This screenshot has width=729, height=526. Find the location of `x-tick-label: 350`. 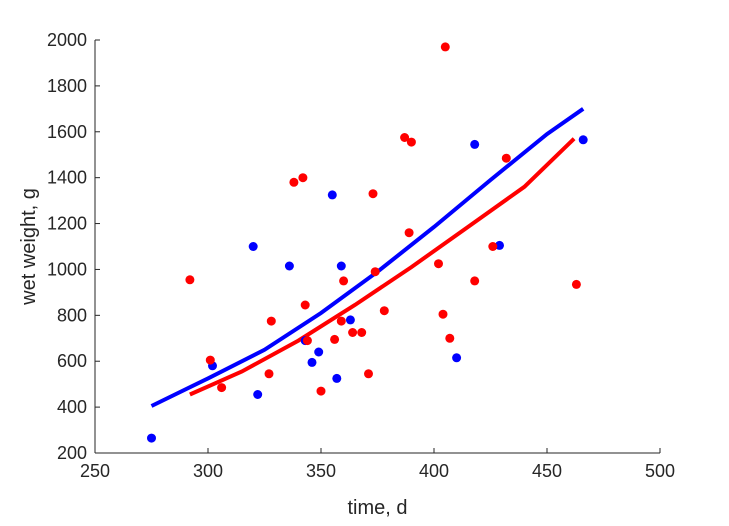

x-tick-label: 350 is located at coordinates (321, 471).